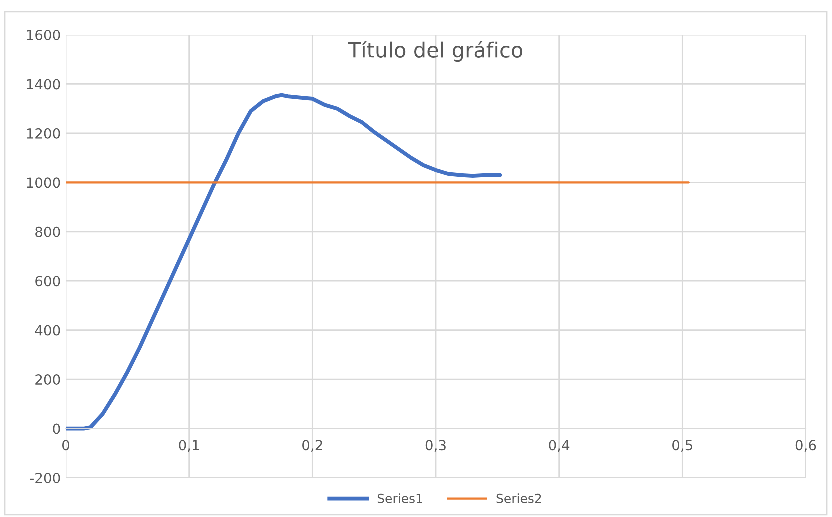  Describe the element at coordinates (48, 232) in the screenshot. I see `y-tick-label: 800` at that location.